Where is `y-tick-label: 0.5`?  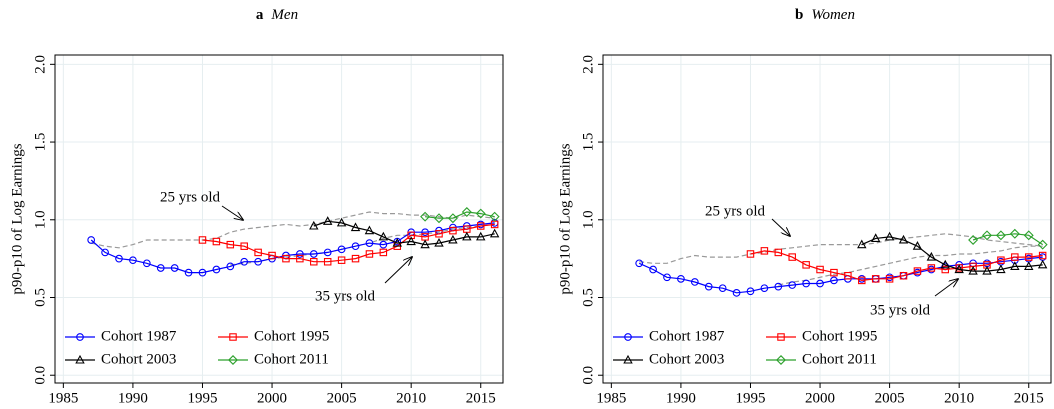
y-tick-label: 0.5 is located at coordinates (588, 297).